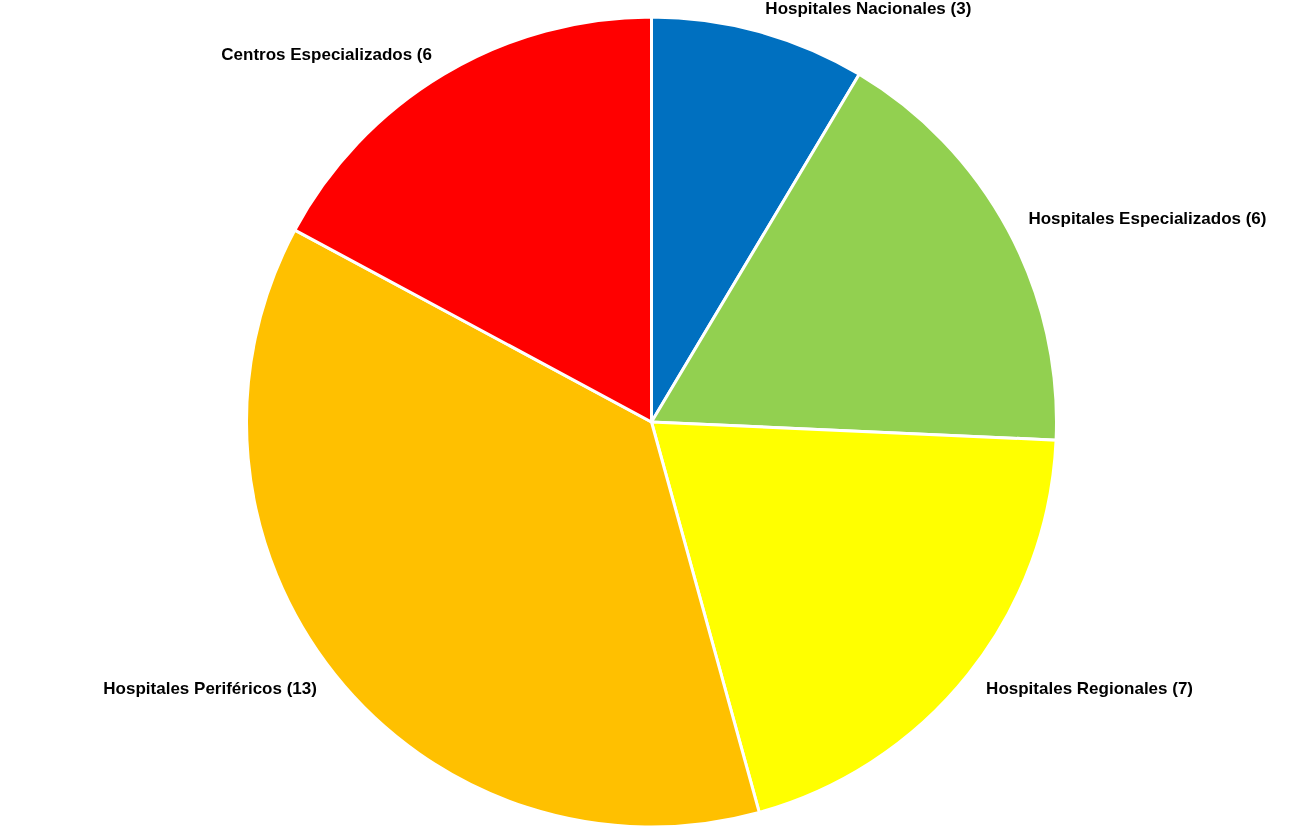  What do you see at coordinates (1147, 219) in the screenshot?
I see `slice-label: Hospitales Especializados (6)` at bounding box center [1147, 219].